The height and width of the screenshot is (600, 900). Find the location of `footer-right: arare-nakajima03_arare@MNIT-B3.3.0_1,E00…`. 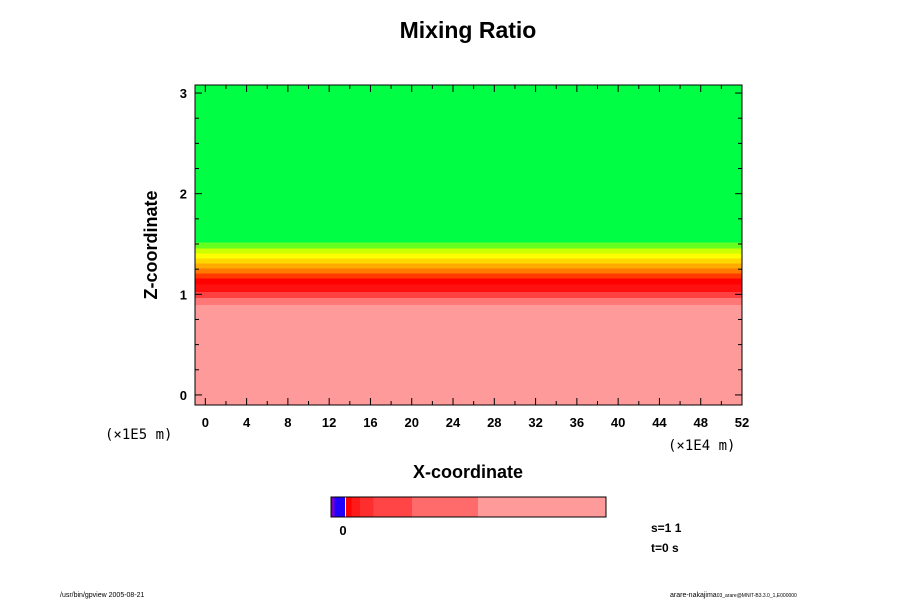

footer-right: arare-nakajima03_arare@MNIT-B3.3.0_1,E00… is located at coordinates (733, 595).